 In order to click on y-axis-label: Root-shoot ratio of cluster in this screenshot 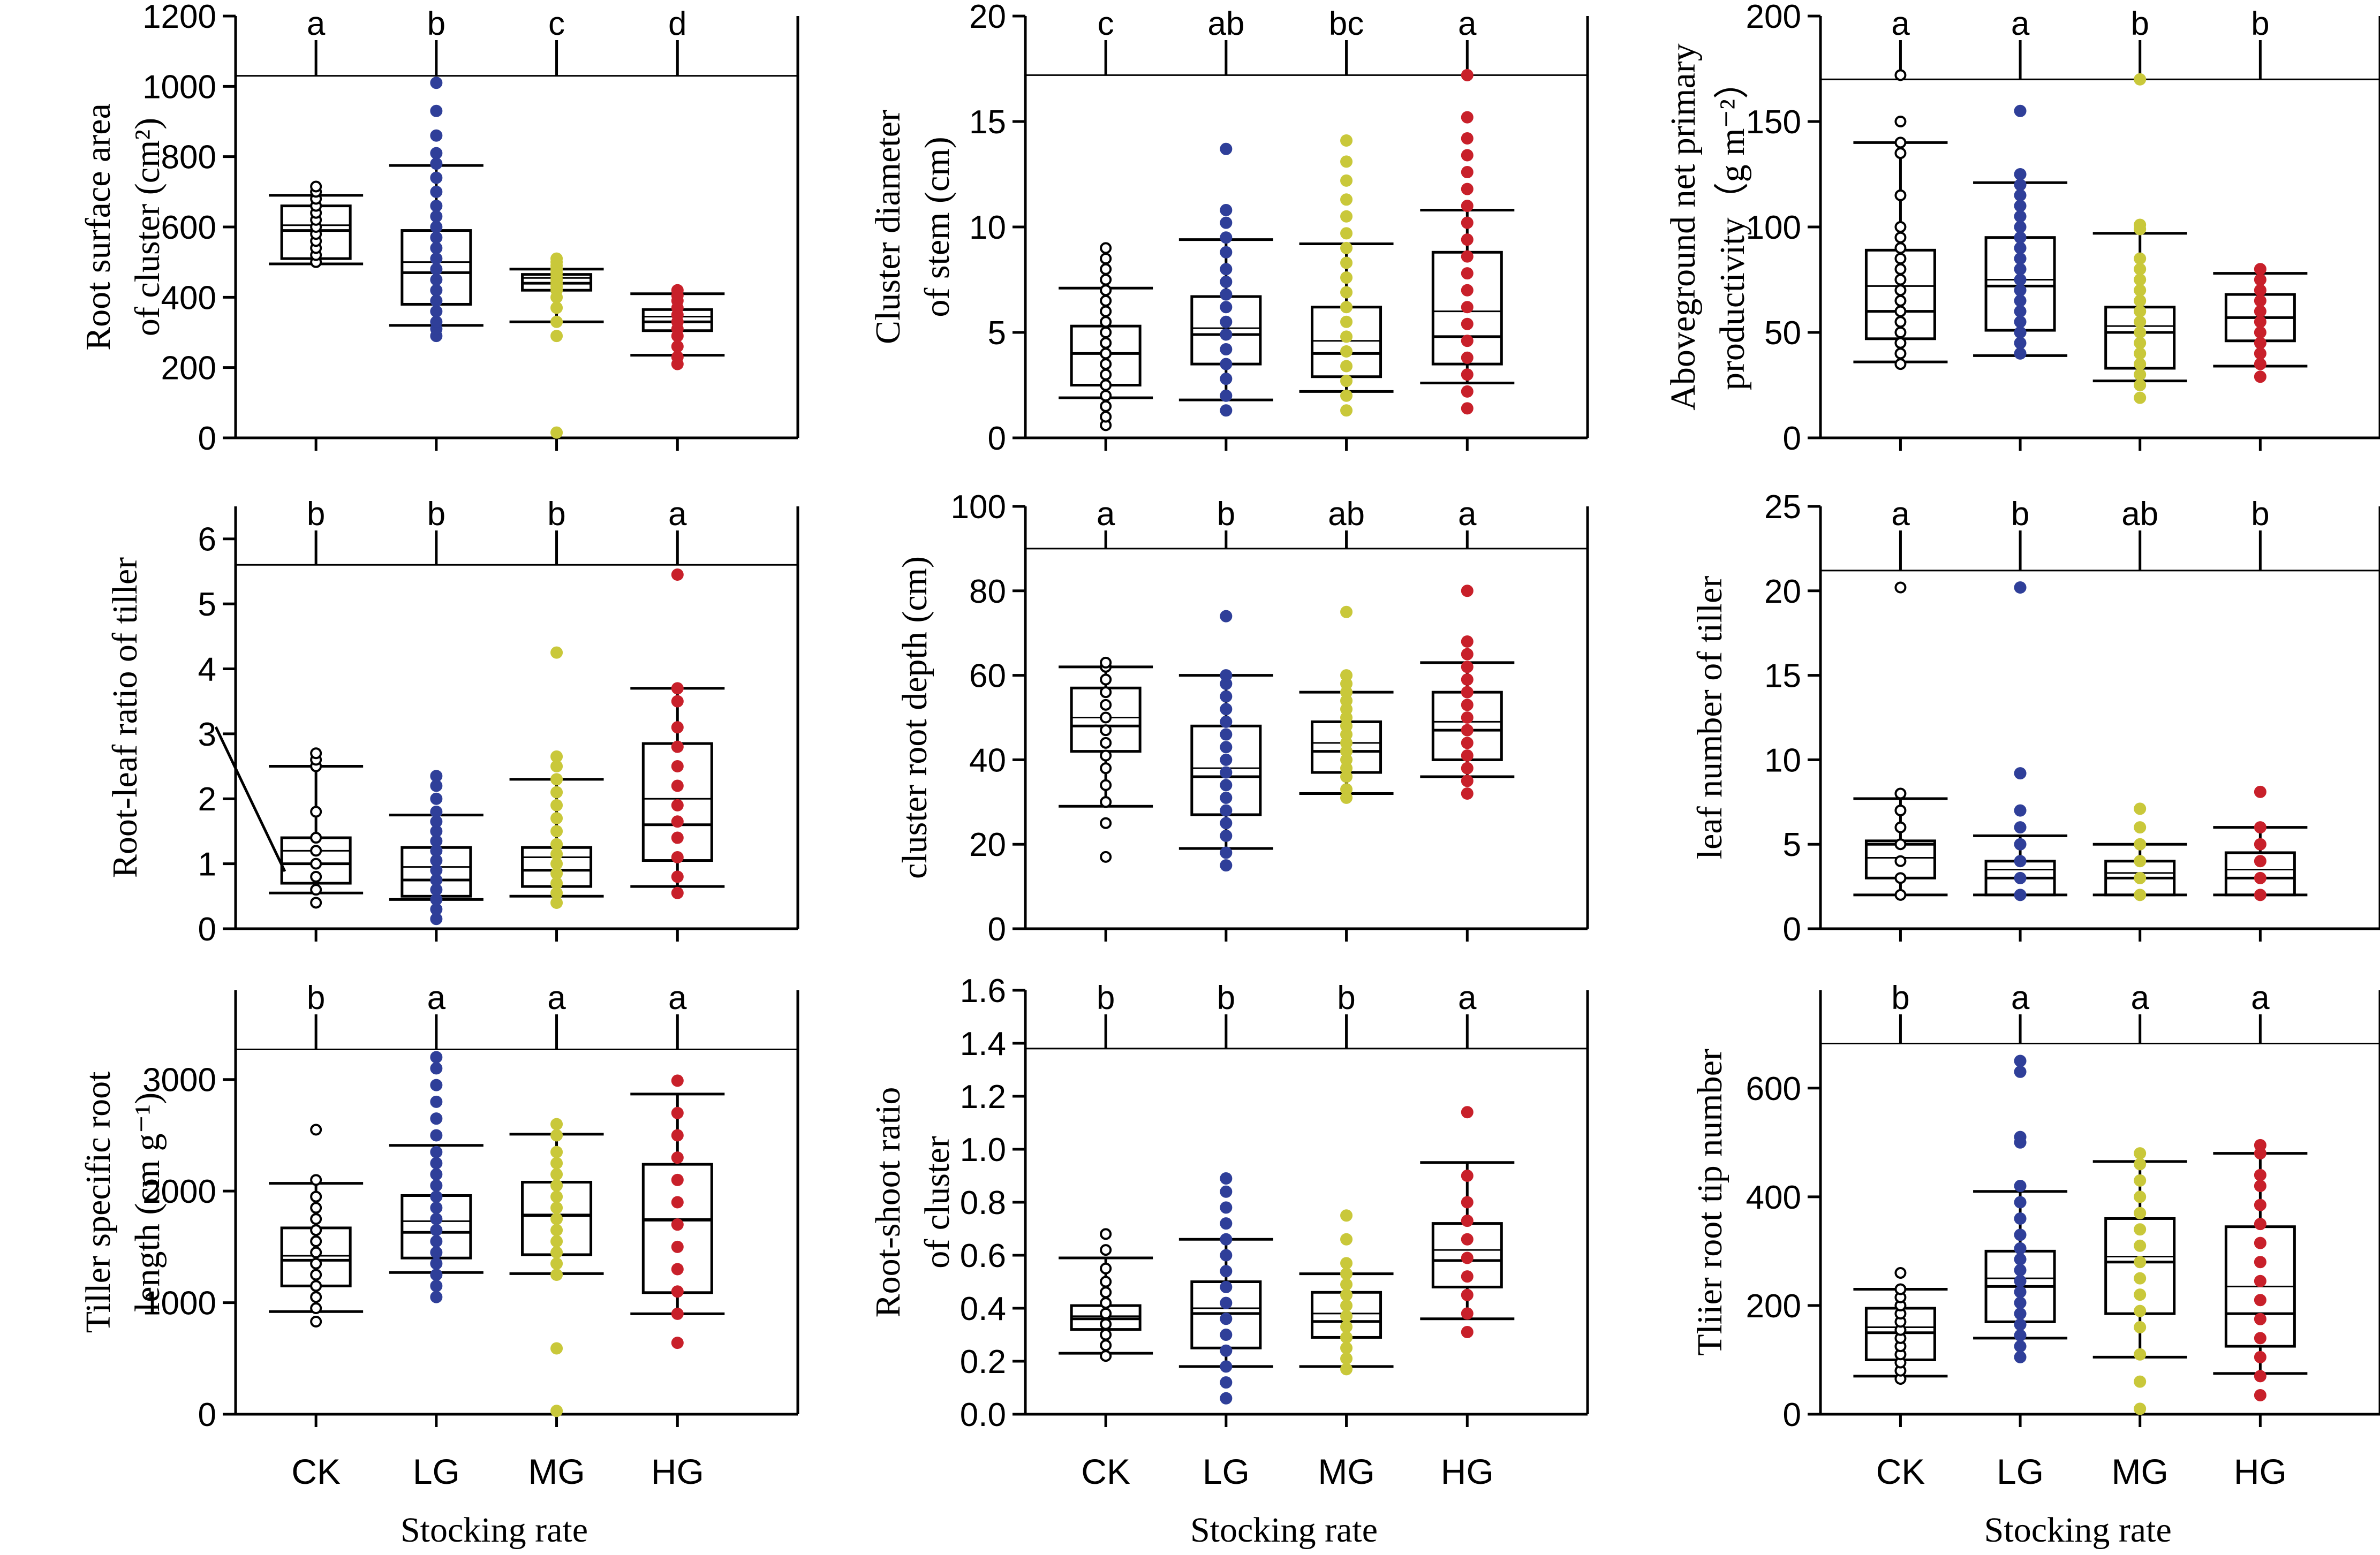, I will do `click(913, 1202)`.